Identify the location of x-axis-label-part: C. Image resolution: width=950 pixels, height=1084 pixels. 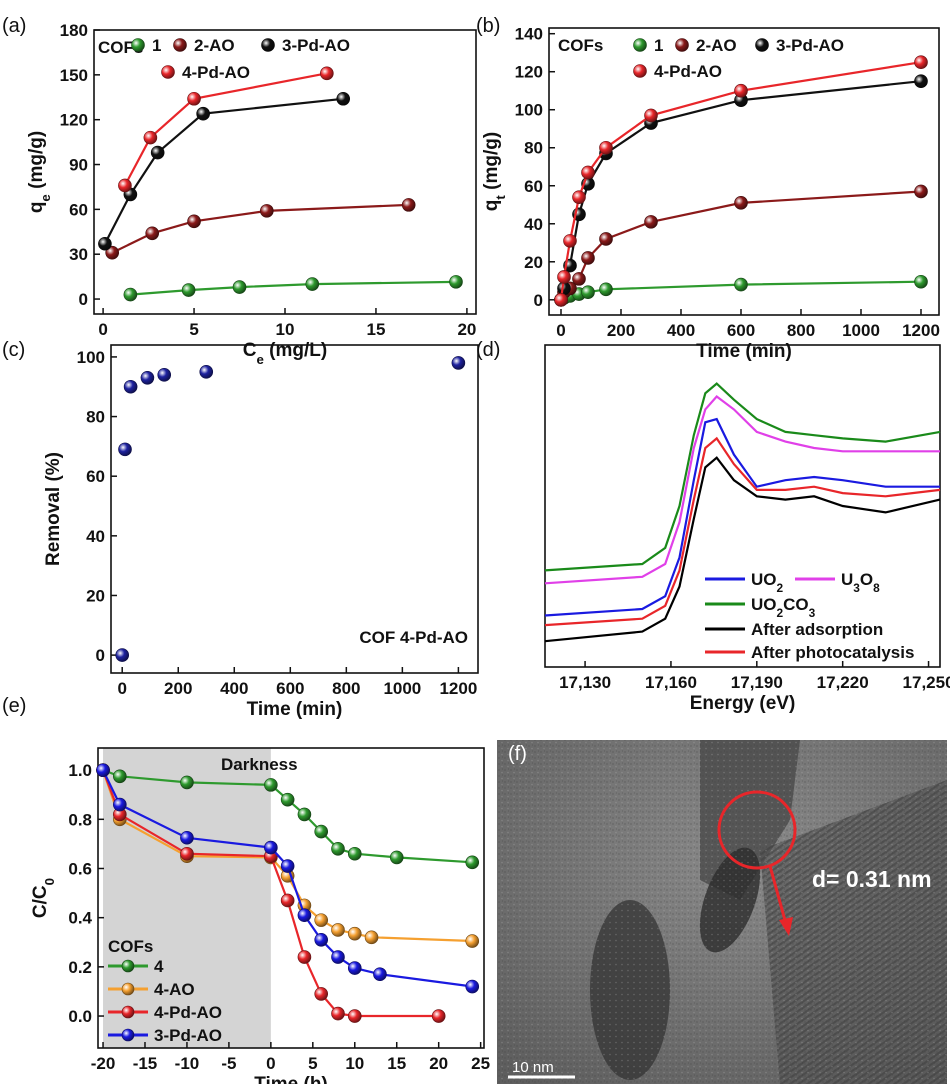
(250, 350).